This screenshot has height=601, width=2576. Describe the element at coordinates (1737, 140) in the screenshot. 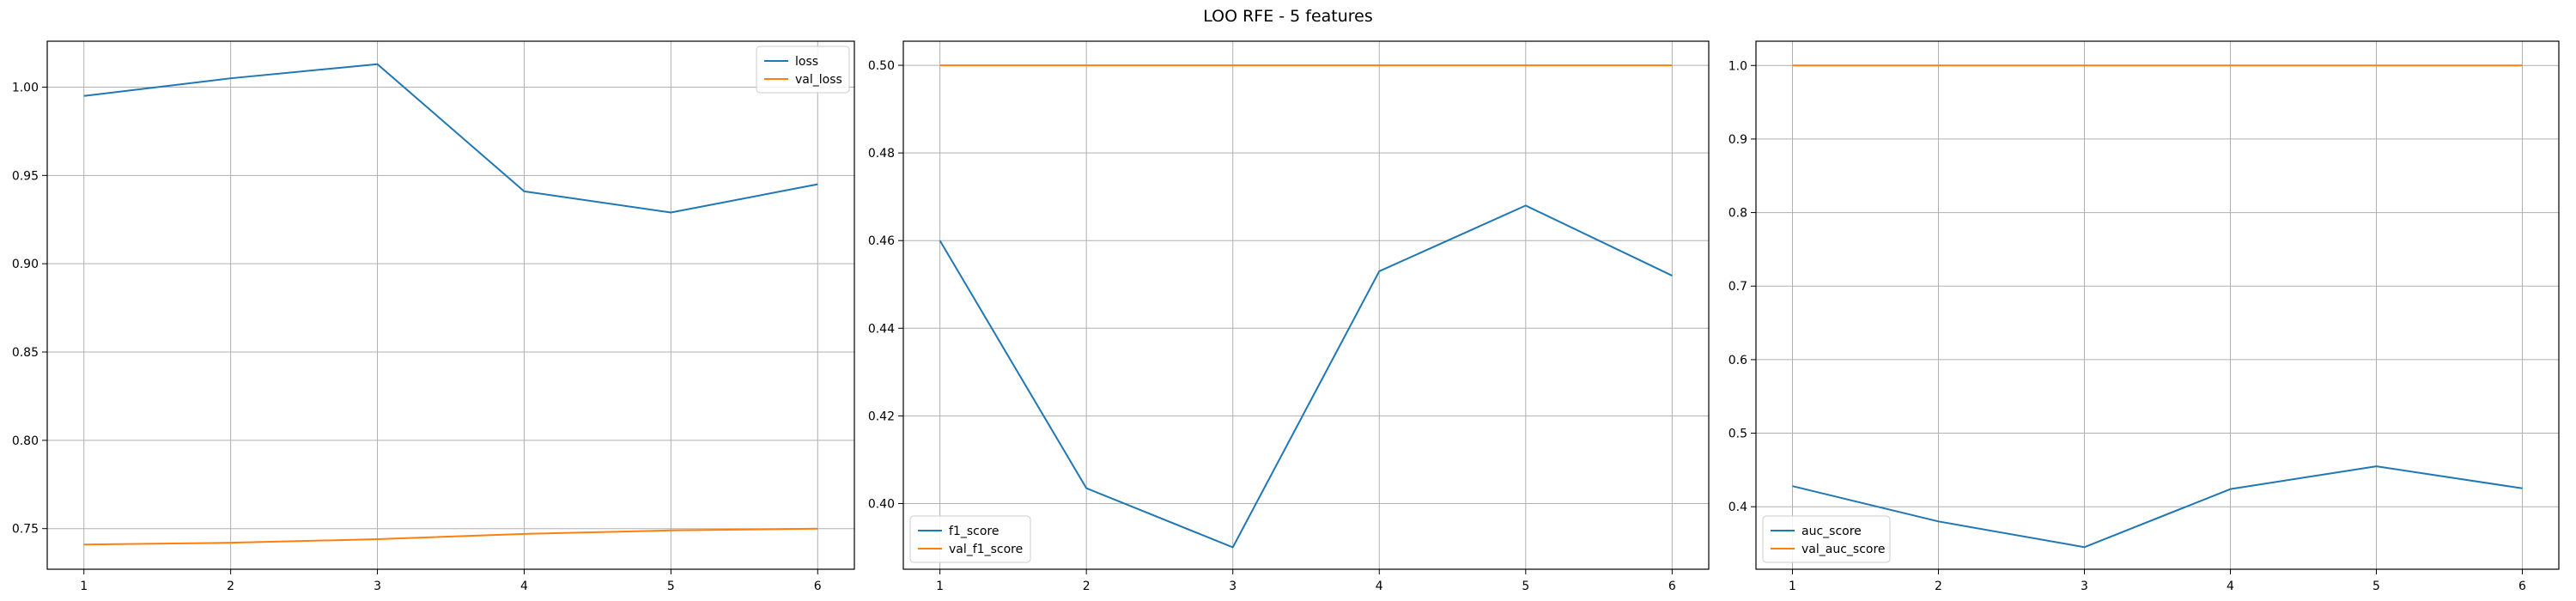

I see `y-tick-label: 0.9` at that location.